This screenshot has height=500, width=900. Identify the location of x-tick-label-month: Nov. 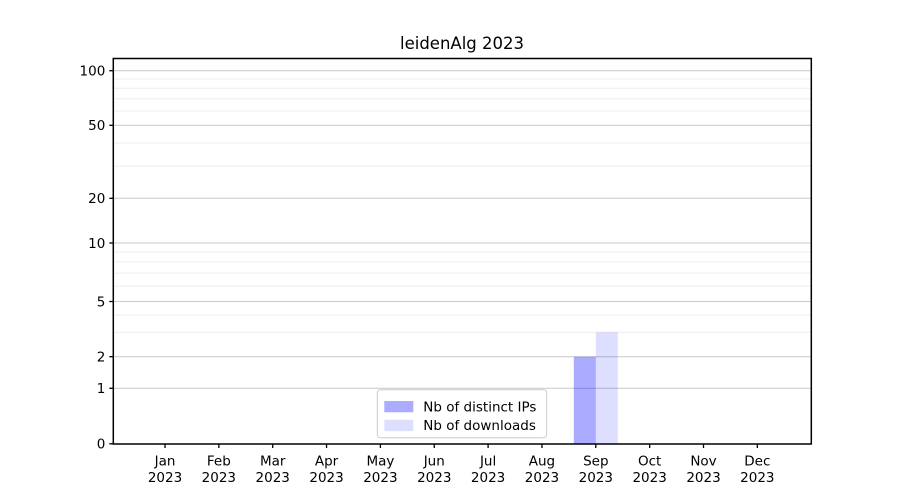
(703, 462).